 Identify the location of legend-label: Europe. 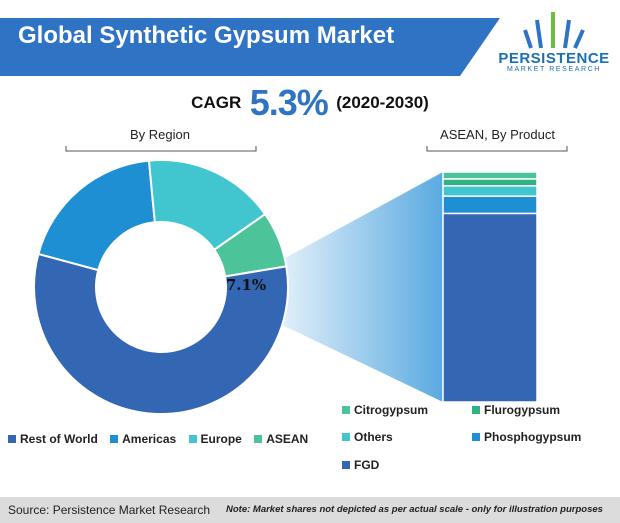
(221, 439).